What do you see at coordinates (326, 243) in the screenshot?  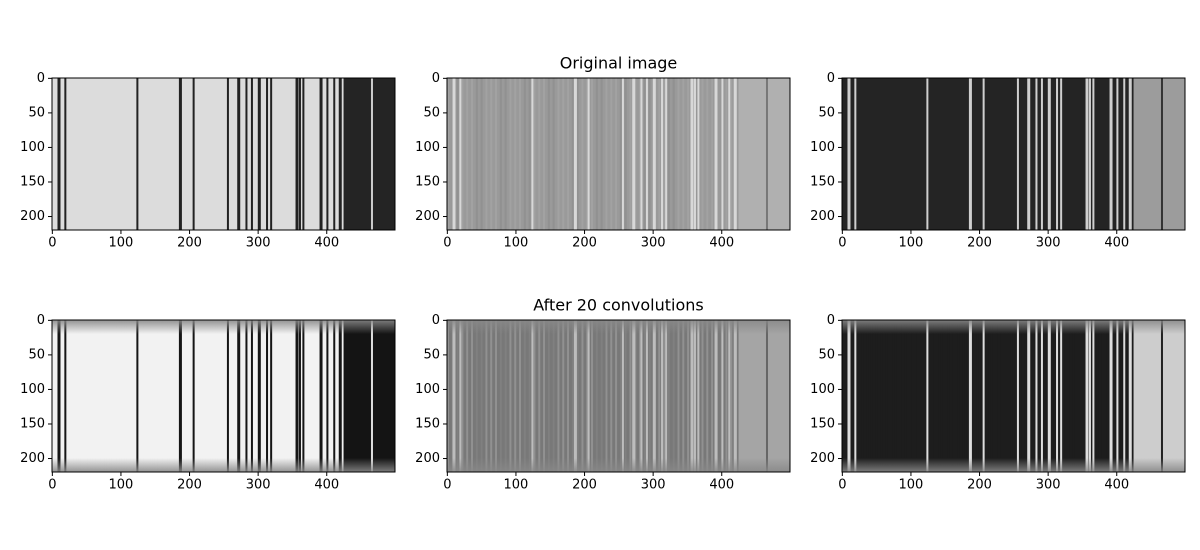 I see `x-tick-label: 400` at bounding box center [326, 243].